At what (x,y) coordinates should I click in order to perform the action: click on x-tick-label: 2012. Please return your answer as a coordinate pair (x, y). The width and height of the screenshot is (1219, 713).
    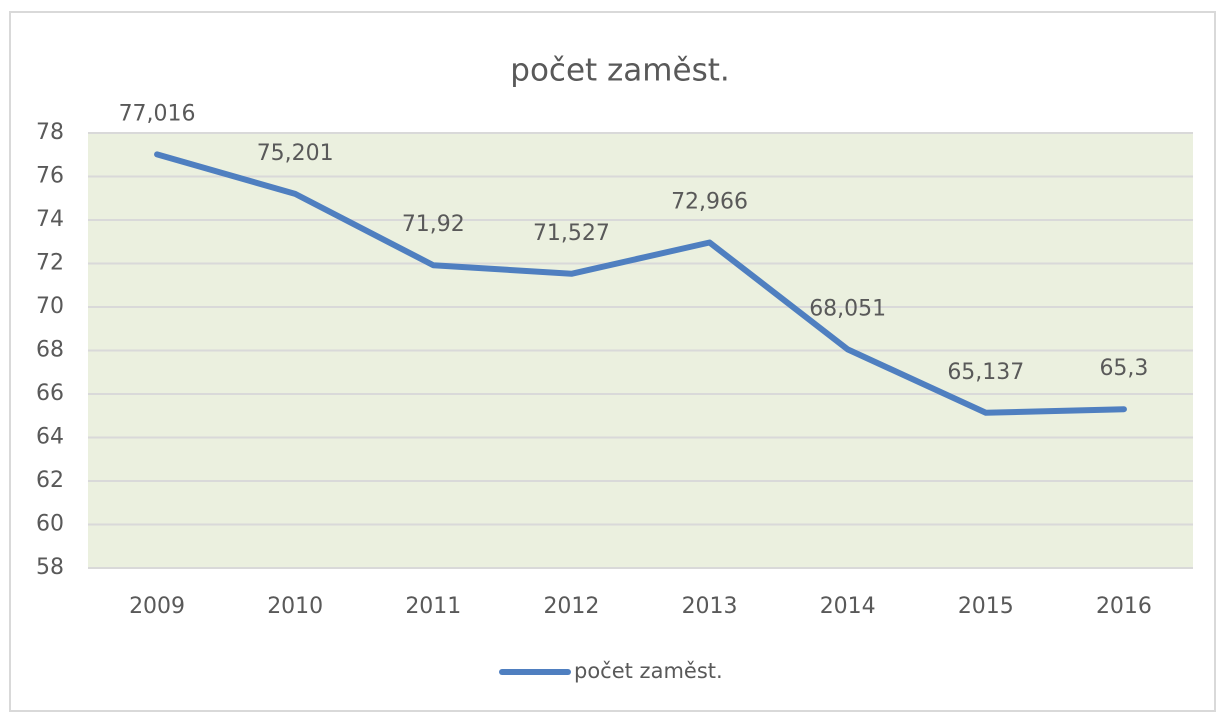
    Looking at the image, I should click on (571, 606).